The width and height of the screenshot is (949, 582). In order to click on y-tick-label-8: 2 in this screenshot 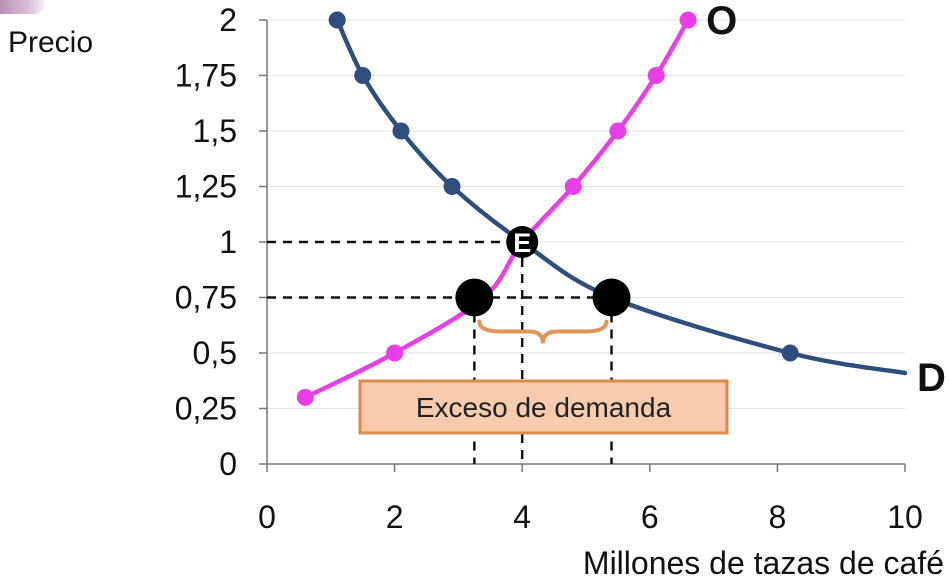, I will do `click(228, 20)`.